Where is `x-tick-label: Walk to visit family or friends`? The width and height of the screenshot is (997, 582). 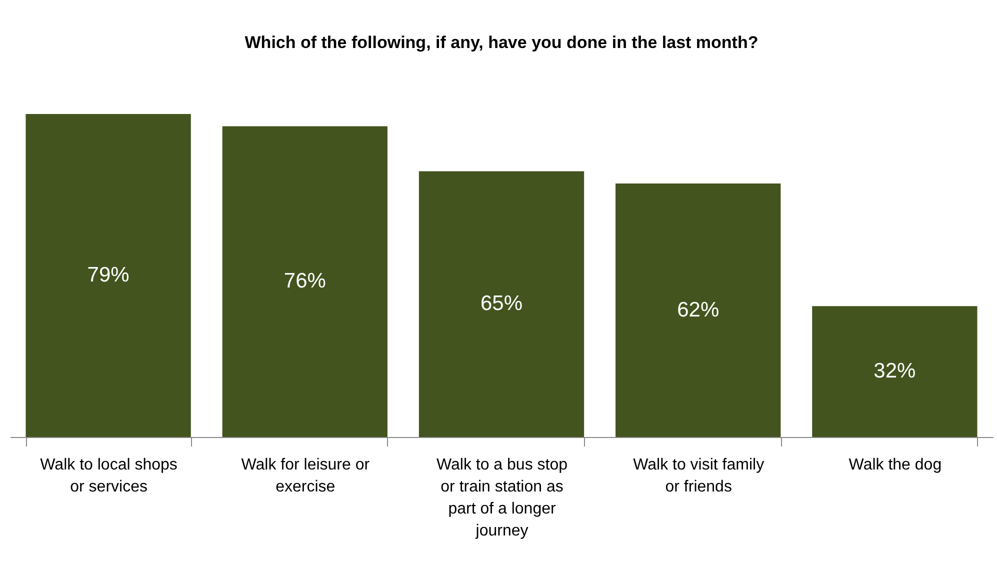
x-tick-label: Walk to visit family or friends is located at coordinates (698, 476).